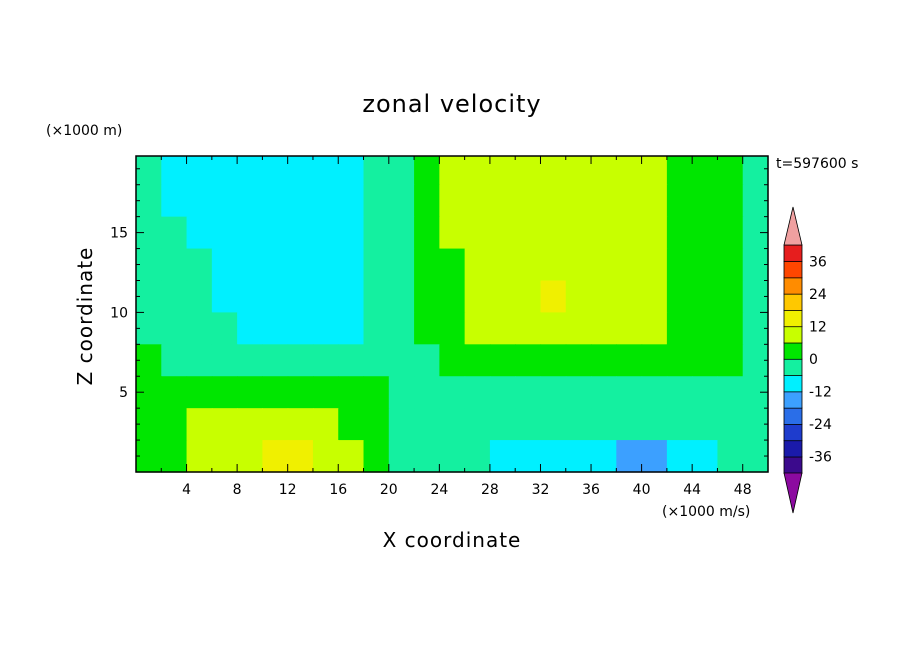  I want to click on x-tick-label: 20, so click(389, 490).